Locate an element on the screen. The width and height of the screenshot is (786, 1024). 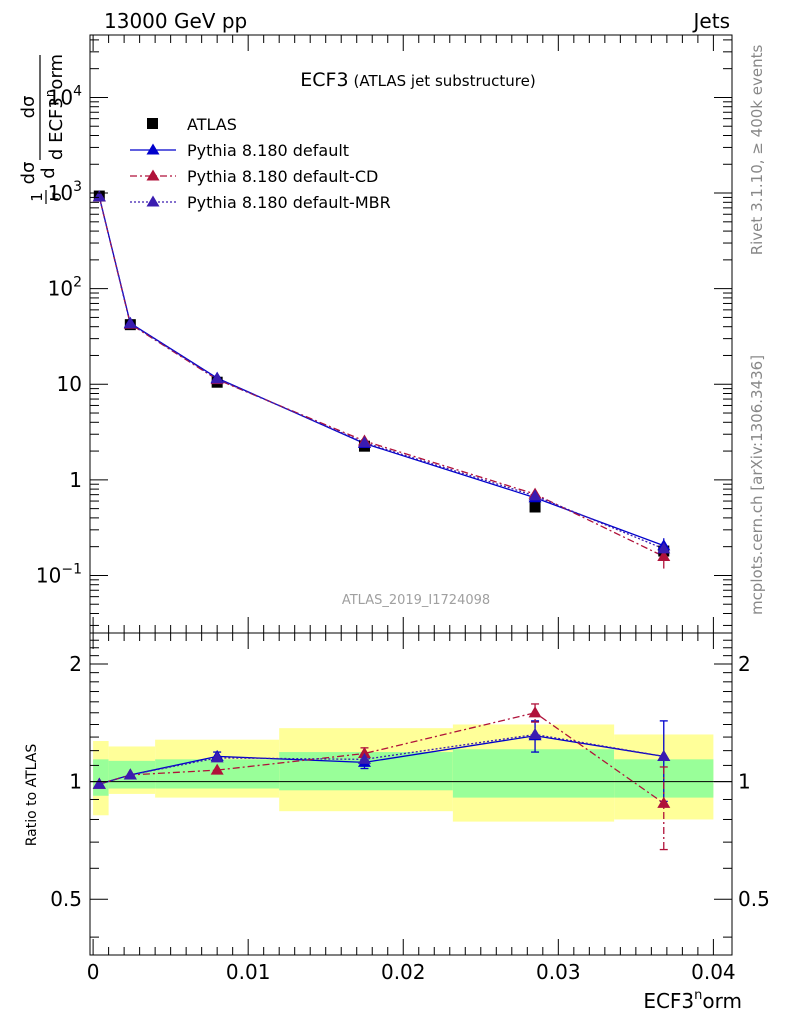
legend-label: Pythia 8.180 default-MBR is located at coordinates (289, 202).